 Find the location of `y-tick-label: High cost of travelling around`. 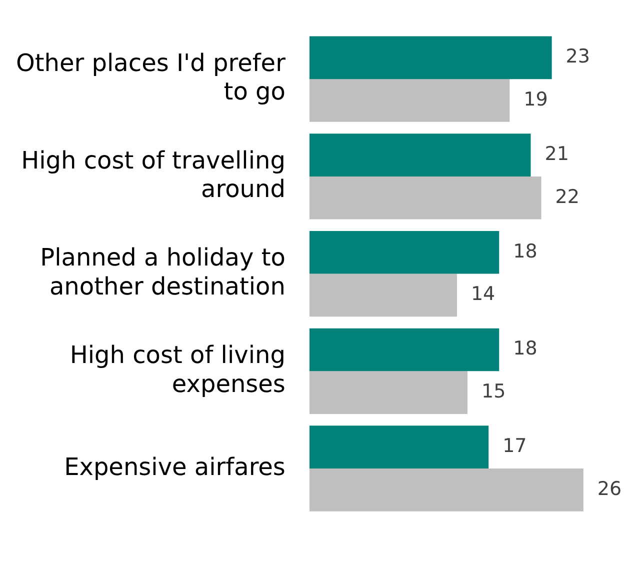

y-tick-label: High cost of travelling around is located at coordinates (153, 175).